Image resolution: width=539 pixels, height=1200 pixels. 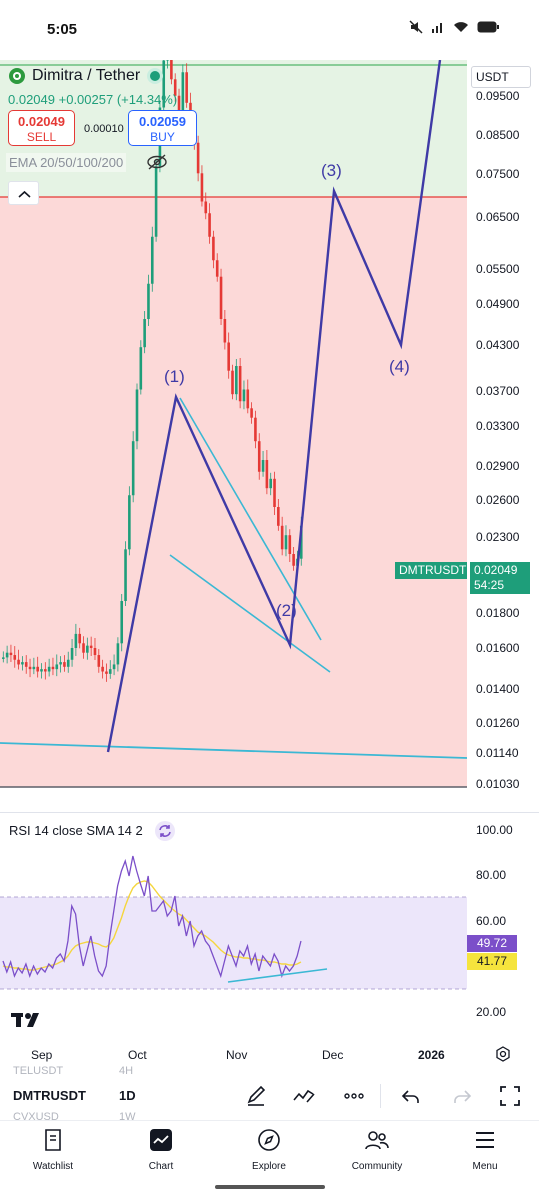 I want to click on redo-icon, so click(x=462, y=1096).